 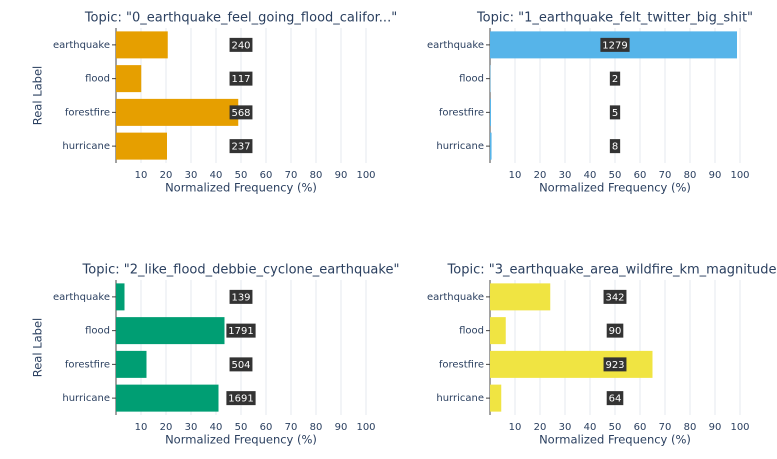 I want to click on count-label: 1691, so click(x=240, y=399).